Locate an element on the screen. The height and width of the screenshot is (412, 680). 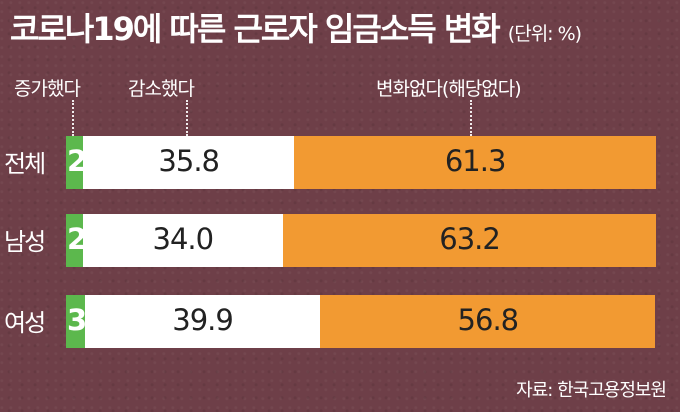
legend-label-1: 증가했다 is located at coordinates (47, 89).